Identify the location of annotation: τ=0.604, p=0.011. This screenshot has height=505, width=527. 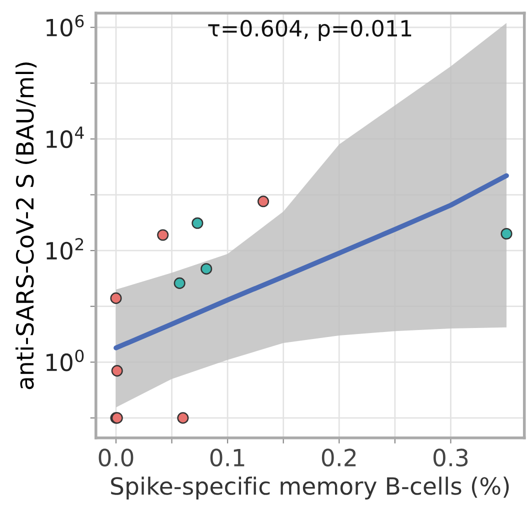
(310, 31).